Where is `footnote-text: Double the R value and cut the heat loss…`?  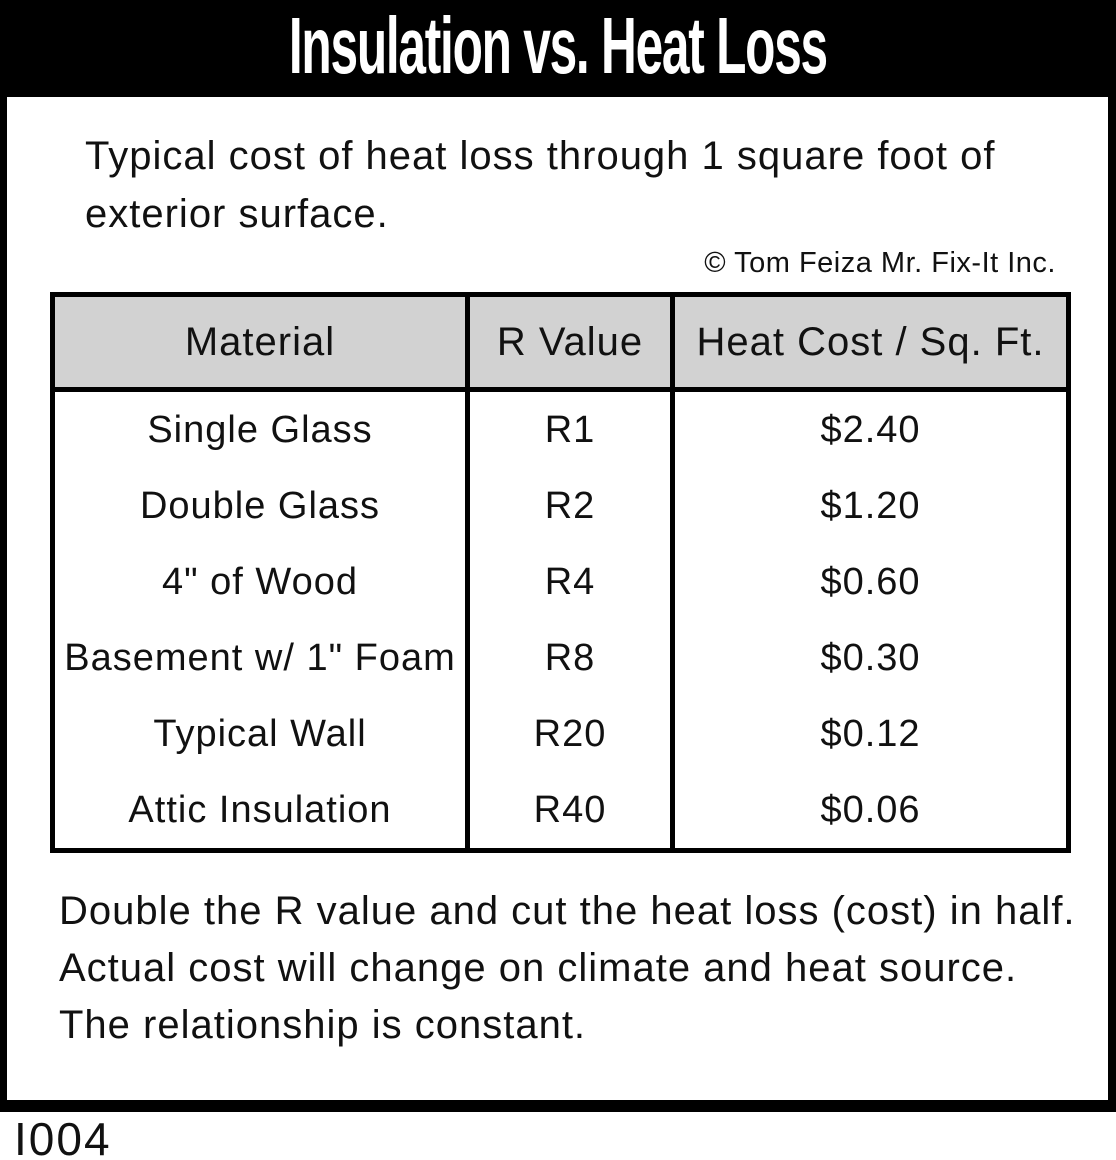
footnote-text: Double the R value and cut the heat loss… is located at coordinates (578, 968).